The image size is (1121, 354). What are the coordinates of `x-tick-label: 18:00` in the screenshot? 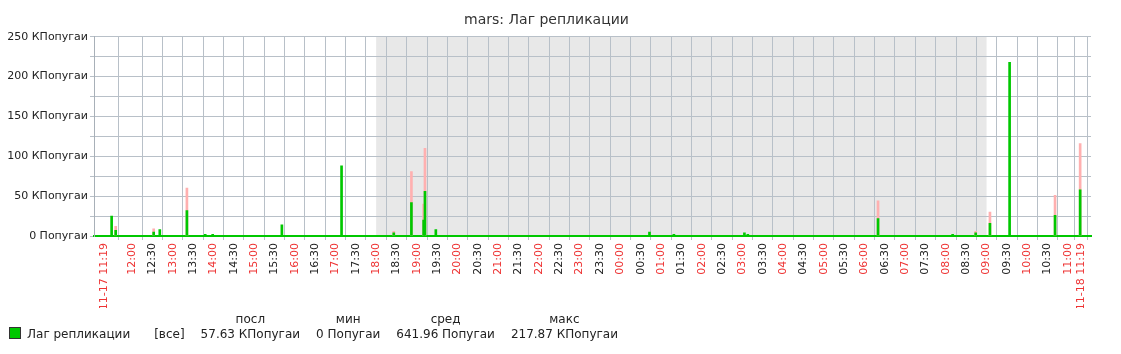 It's located at (375, 259).